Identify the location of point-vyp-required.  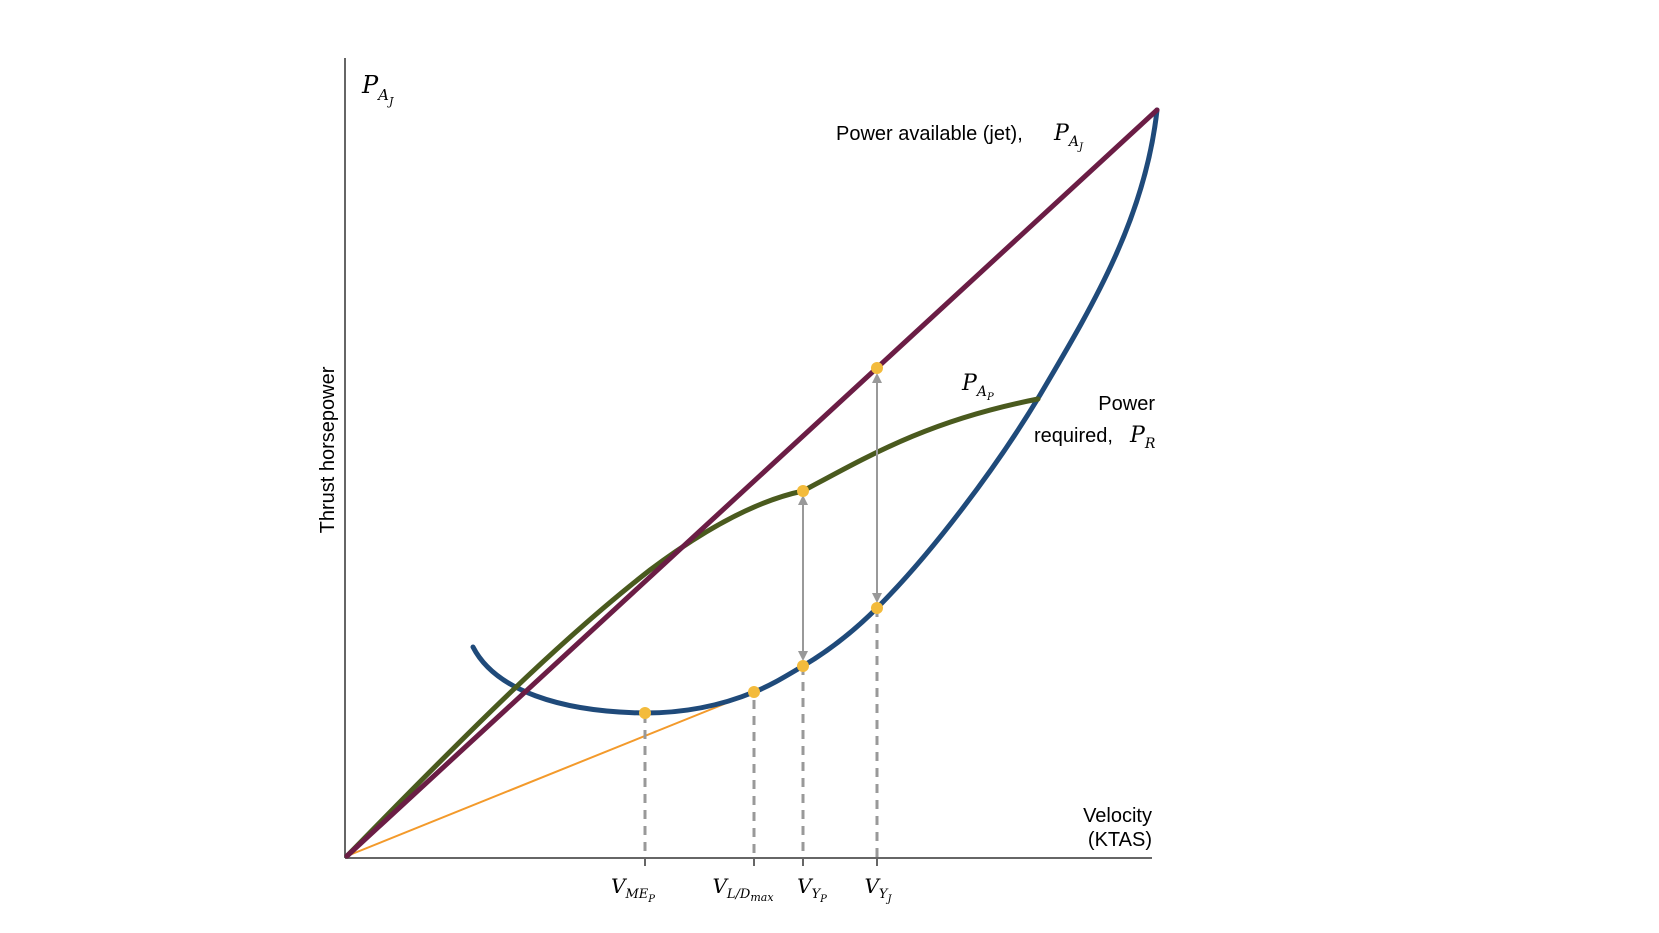
(803, 666).